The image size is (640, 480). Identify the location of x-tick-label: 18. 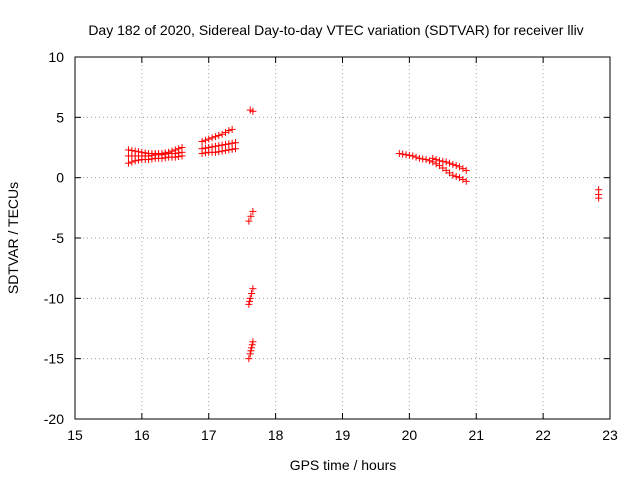
(276, 435).